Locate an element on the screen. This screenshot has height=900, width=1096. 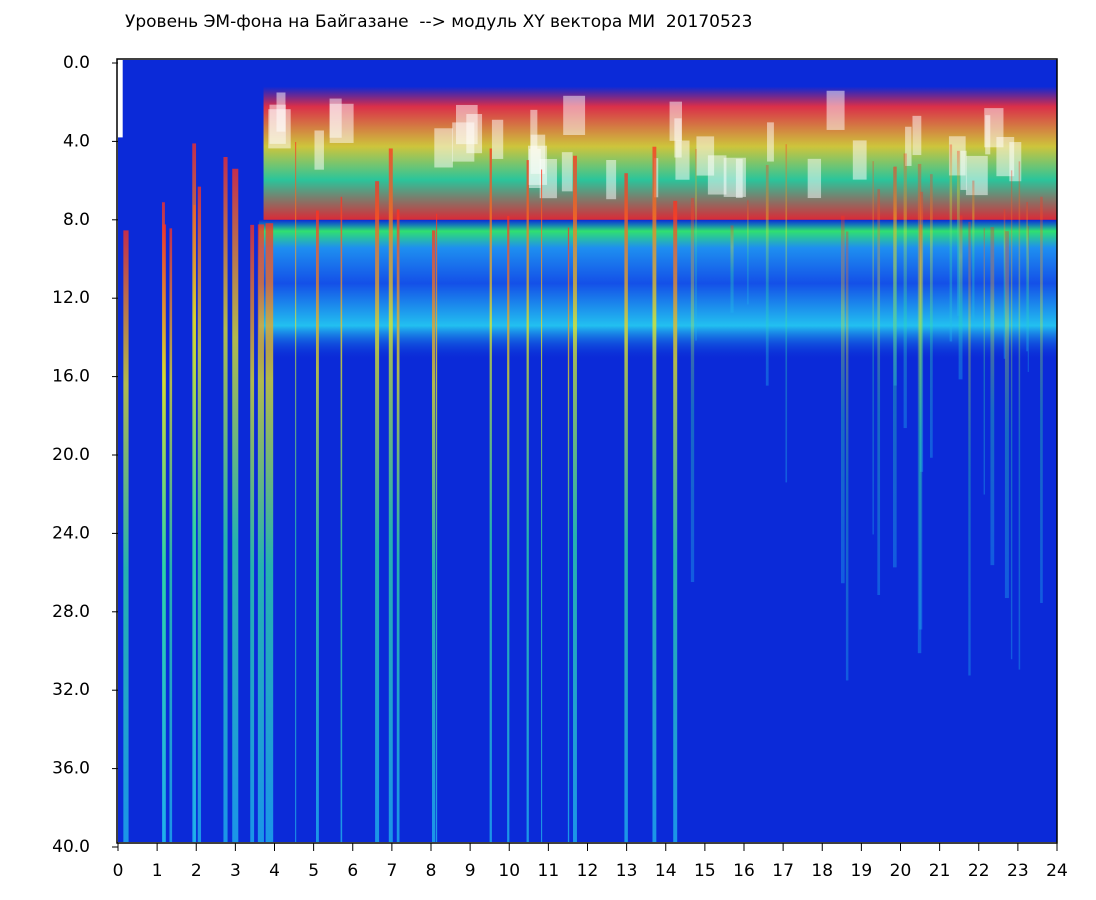
x-tick-label: 3 is located at coordinates (235, 871).